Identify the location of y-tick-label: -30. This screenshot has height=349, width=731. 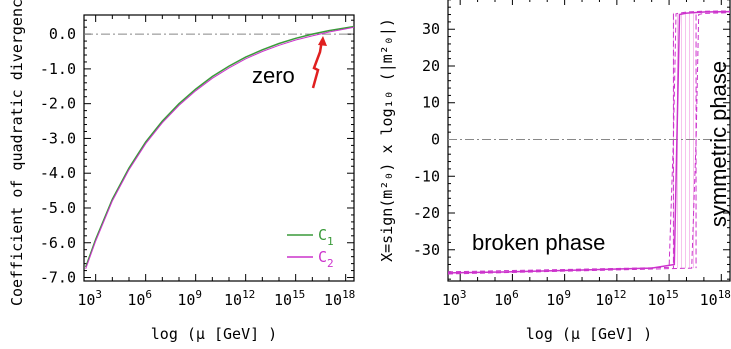
(426, 250).